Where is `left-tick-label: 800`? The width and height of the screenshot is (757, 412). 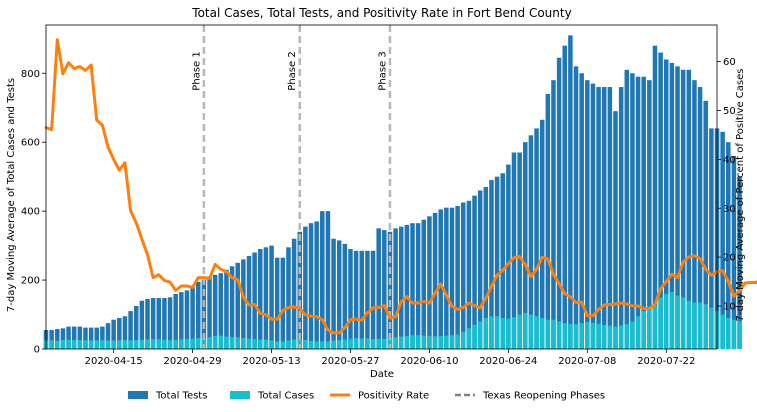 left-tick-label: 800 is located at coordinates (30, 74).